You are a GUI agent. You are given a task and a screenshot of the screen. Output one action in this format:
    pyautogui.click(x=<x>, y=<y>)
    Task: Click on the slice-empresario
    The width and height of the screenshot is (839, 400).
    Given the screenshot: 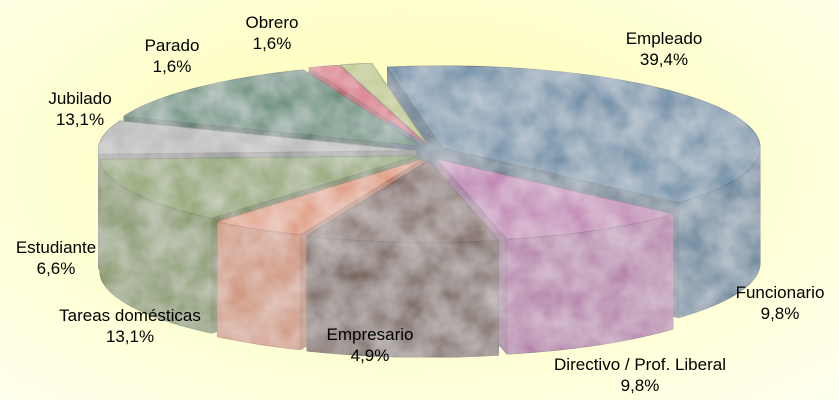 What is the action you would take?
    pyautogui.click(x=319, y=197)
    